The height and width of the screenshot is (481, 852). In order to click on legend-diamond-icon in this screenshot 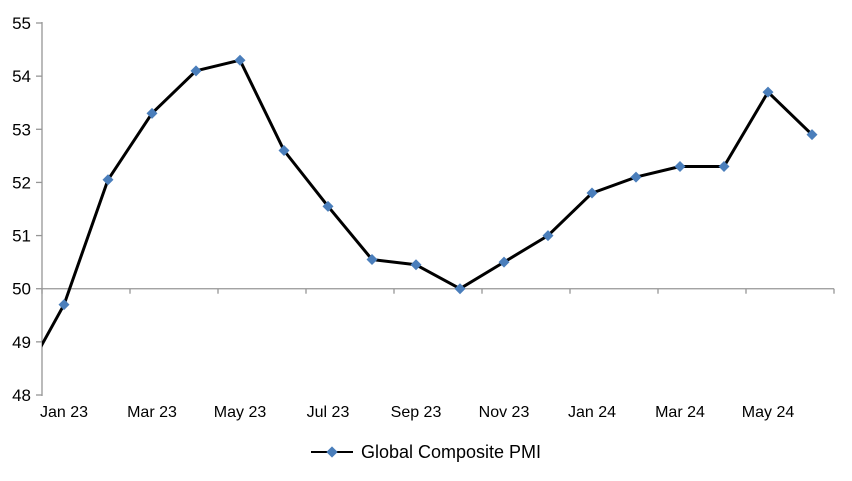, I will do `click(332, 452)`.